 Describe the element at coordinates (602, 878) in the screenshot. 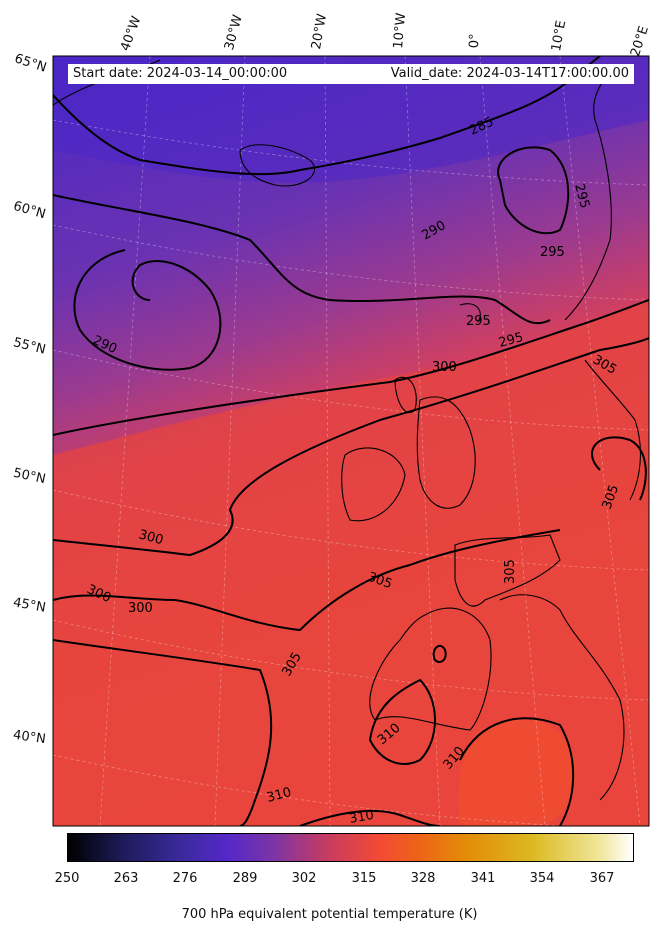

I see `colorbar-tick: 367` at that location.